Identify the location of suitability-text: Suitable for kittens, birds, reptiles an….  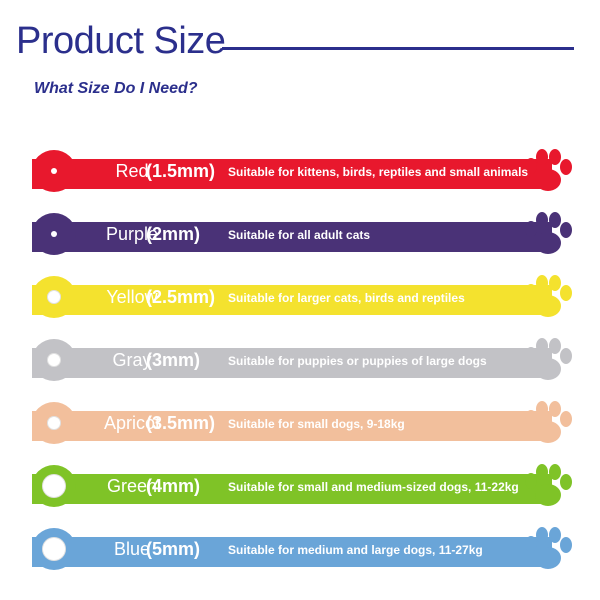
(378, 172).